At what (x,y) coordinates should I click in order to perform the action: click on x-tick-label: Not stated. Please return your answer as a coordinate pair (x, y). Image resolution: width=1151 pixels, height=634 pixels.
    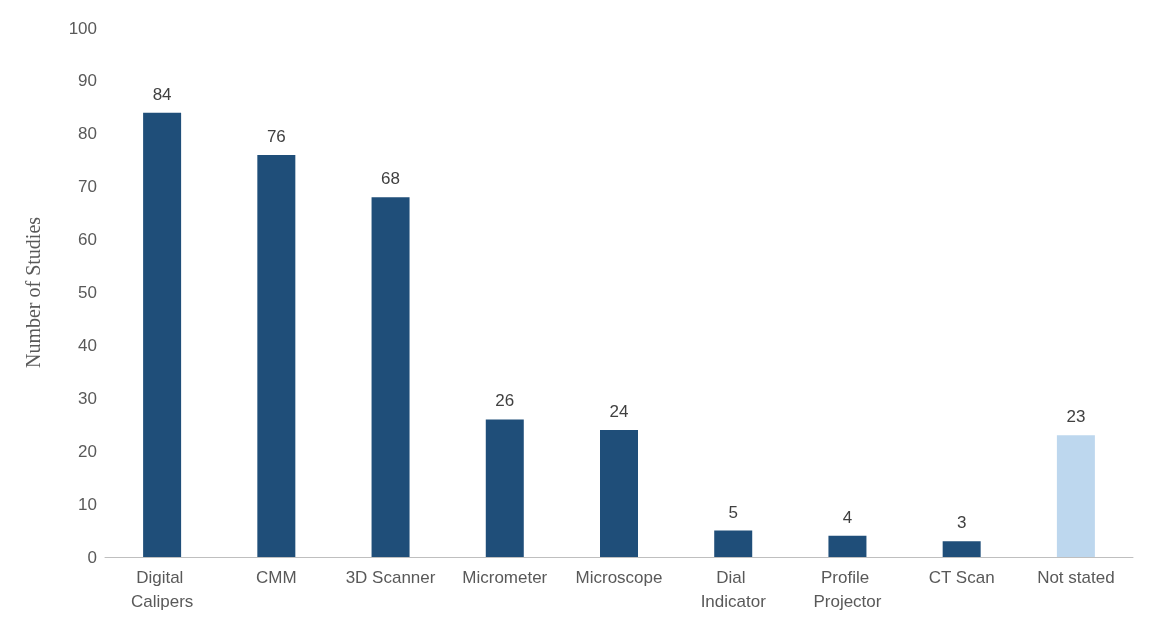
    Looking at the image, I should click on (1076, 577).